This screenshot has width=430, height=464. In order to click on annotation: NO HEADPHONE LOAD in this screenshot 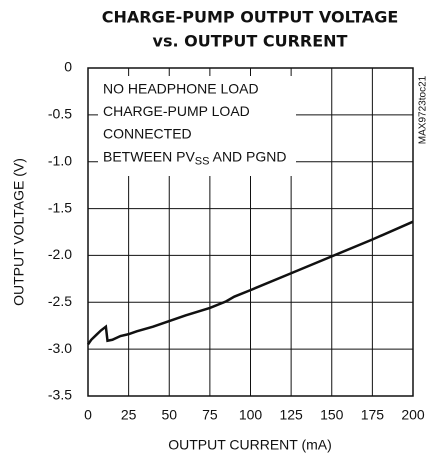, I will do `click(181, 89)`.